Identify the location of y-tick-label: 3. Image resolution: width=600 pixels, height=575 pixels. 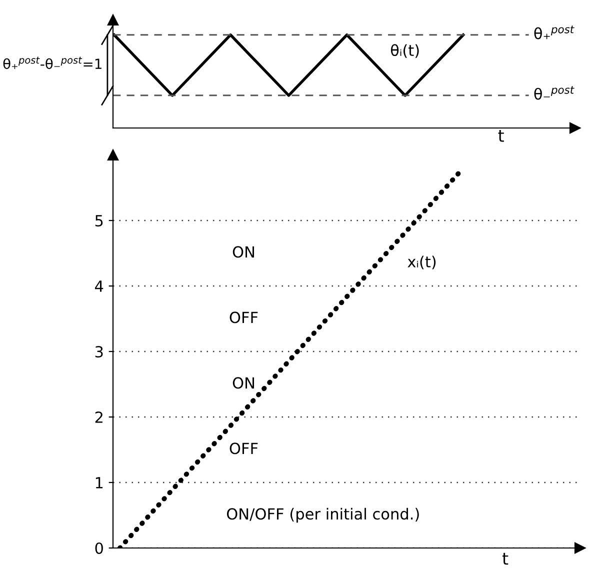
(99, 352).